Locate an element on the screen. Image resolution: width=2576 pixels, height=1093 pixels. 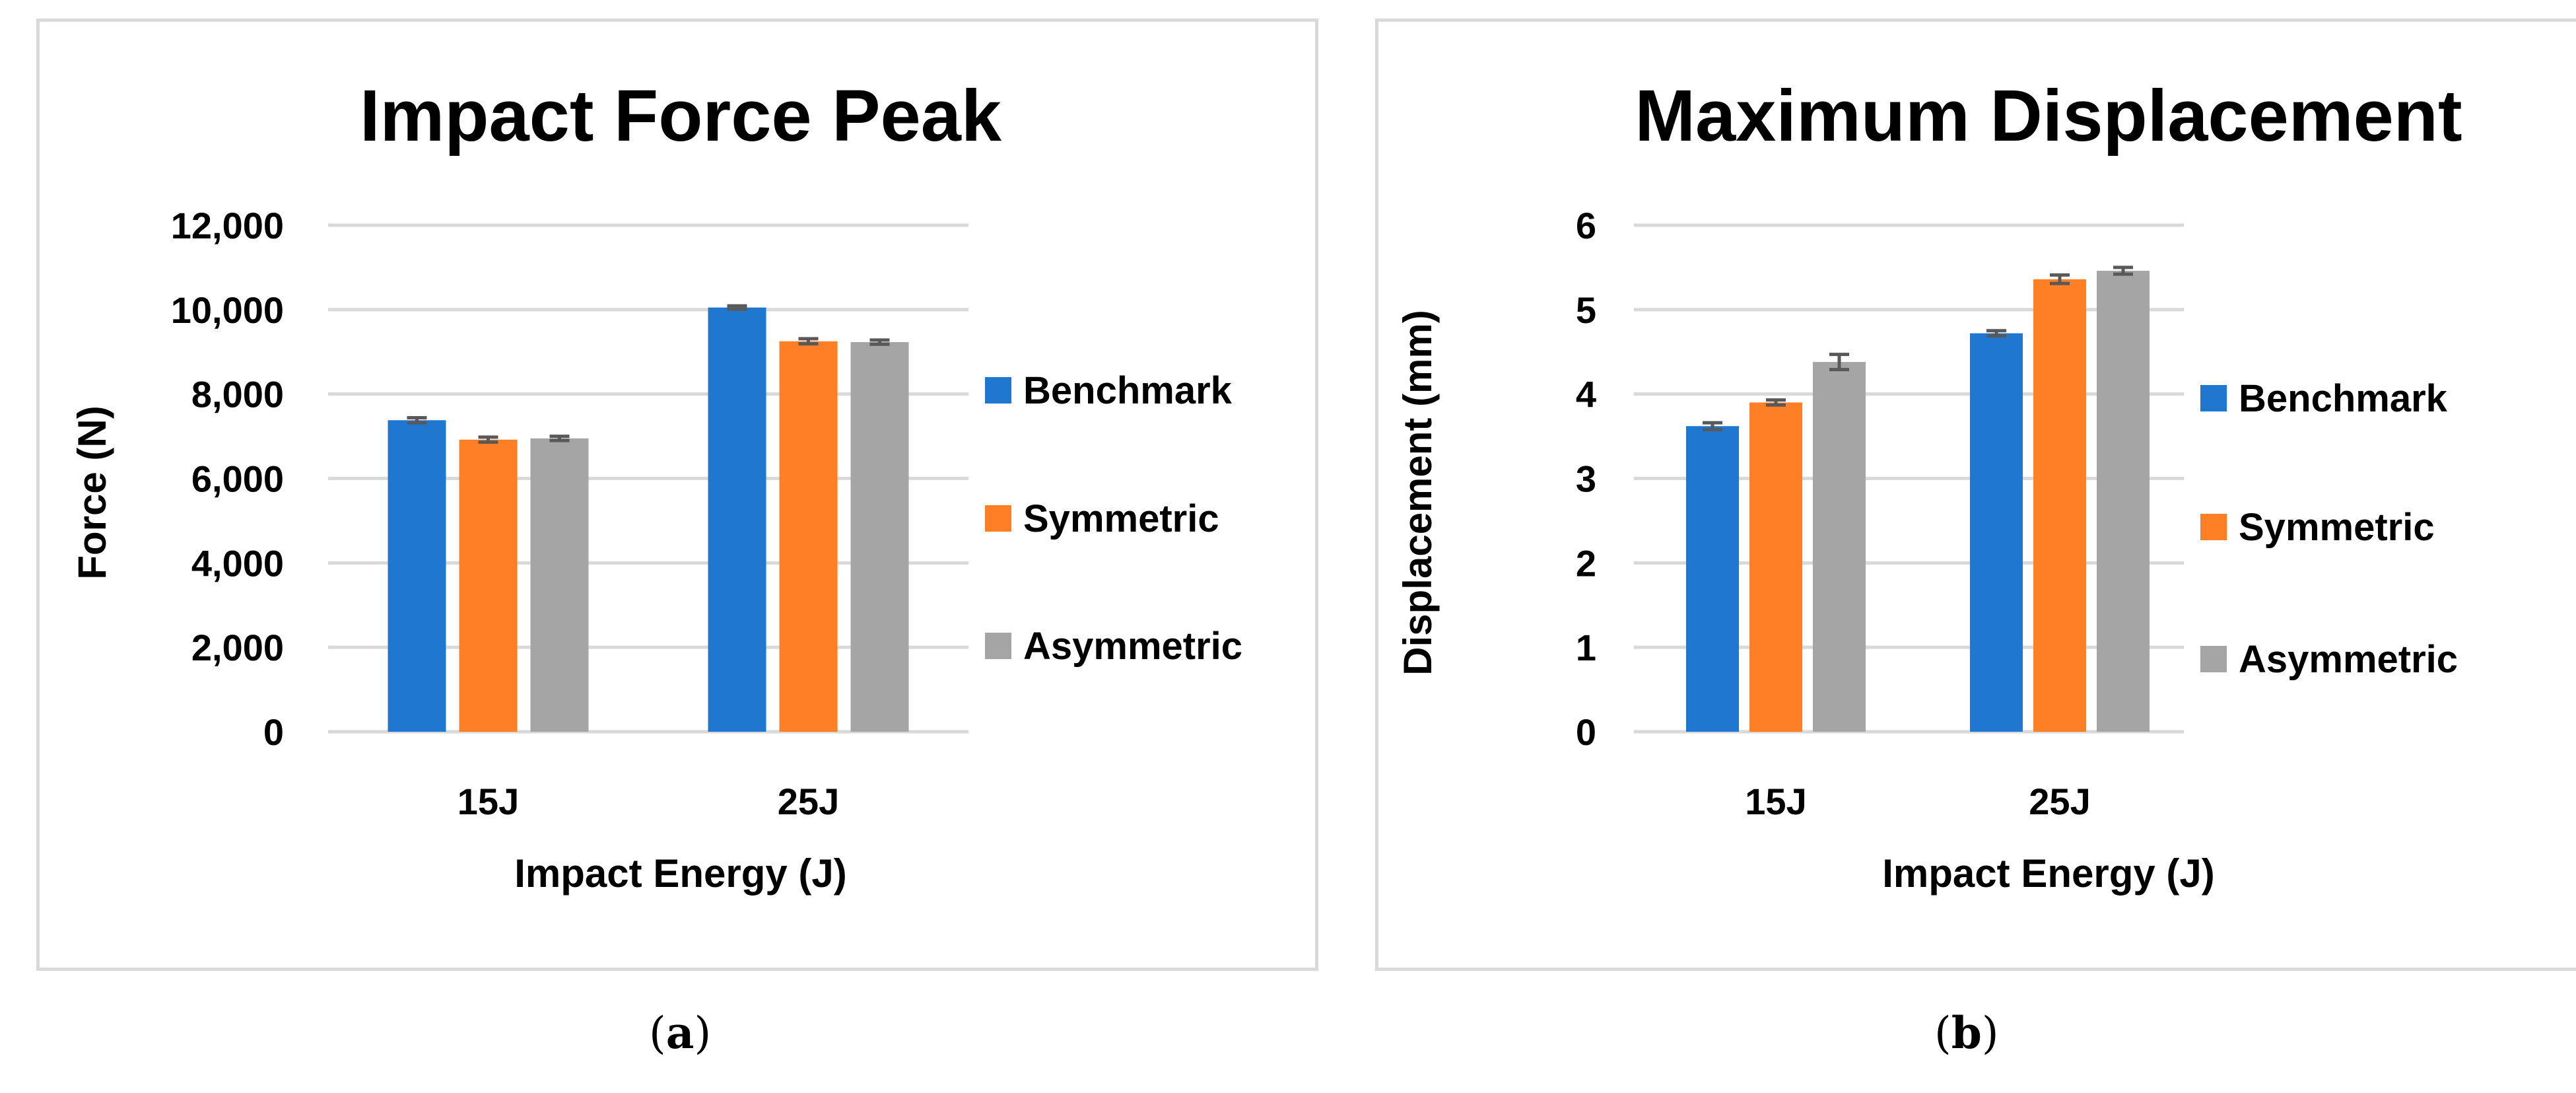
y-tick-label: 3 is located at coordinates (1586, 479).